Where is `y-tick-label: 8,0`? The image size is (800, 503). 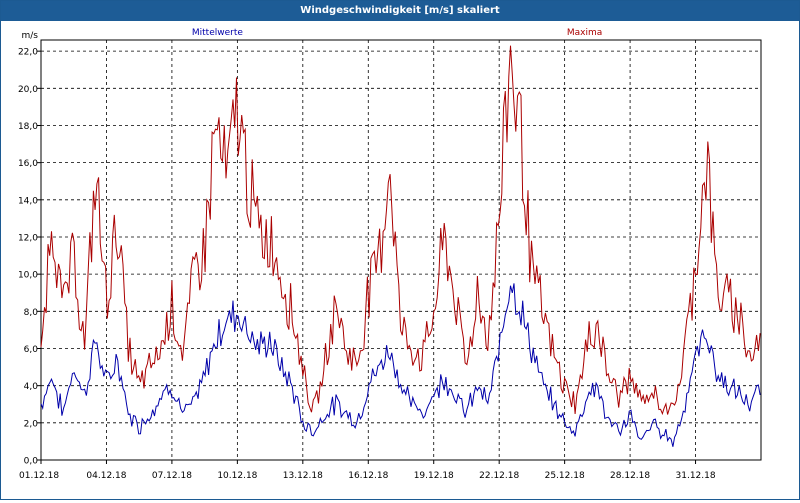
y-tick-label: 8,0 is located at coordinates (31, 313).